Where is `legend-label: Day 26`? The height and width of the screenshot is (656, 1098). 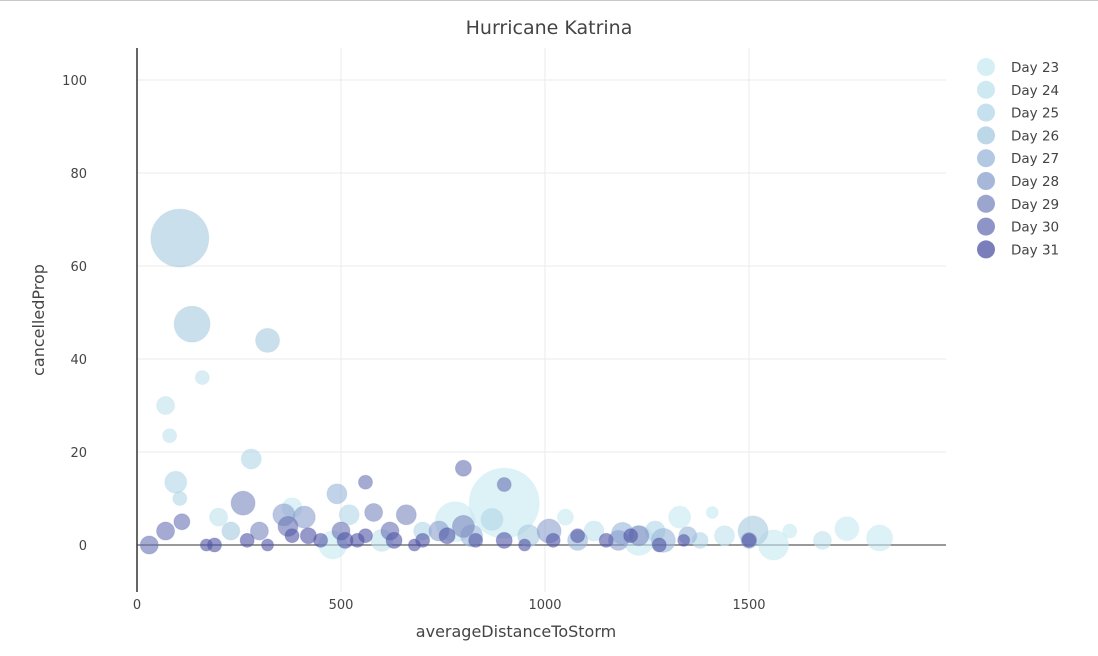 legend-label: Day 26 is located at coordinates (1035, 136).